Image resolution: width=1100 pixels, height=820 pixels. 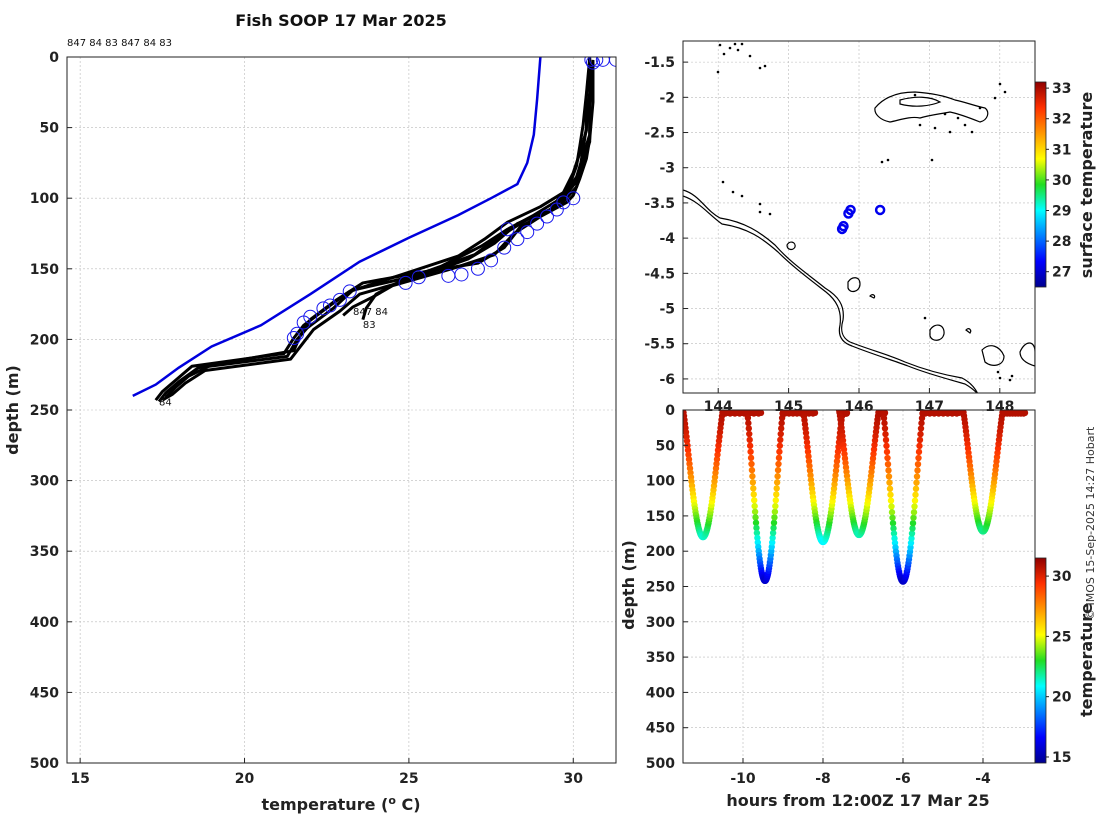 I want to click on coastline-mainland-inner, so click(x=830, y=294).